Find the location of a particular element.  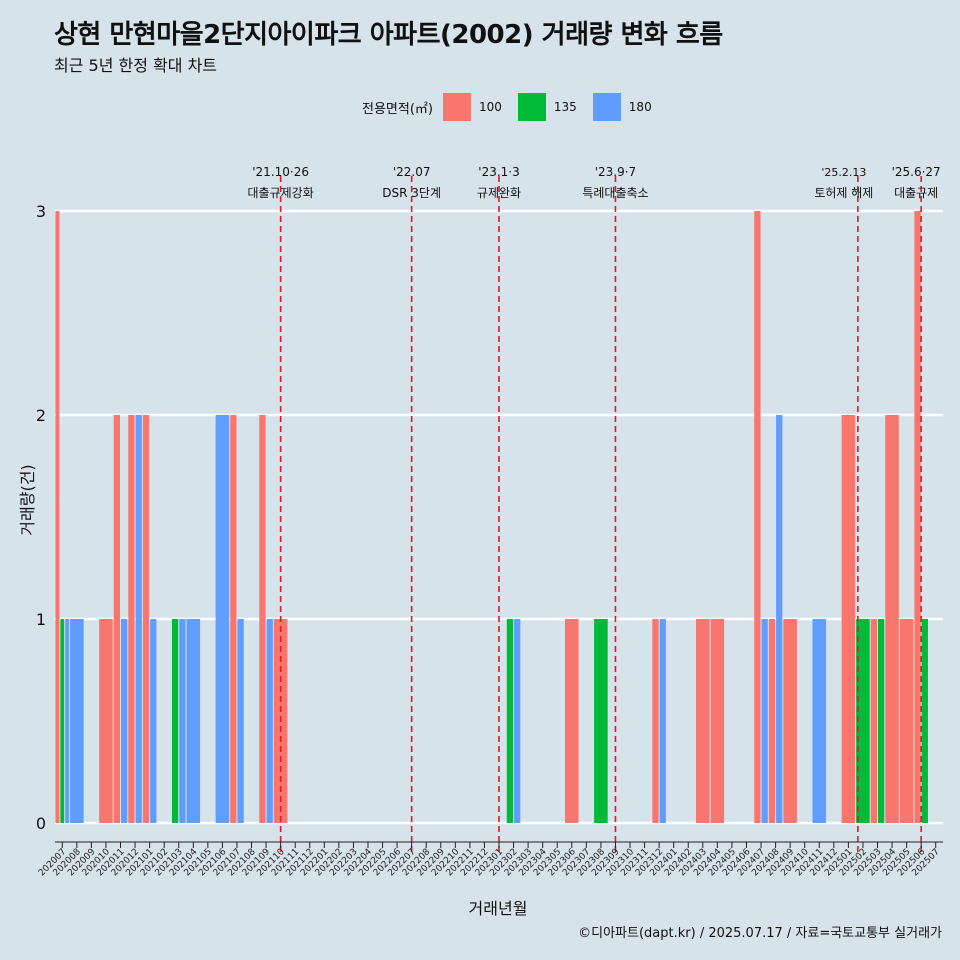

event-date-202207: '22.07 is located at coordinates (412, 172).